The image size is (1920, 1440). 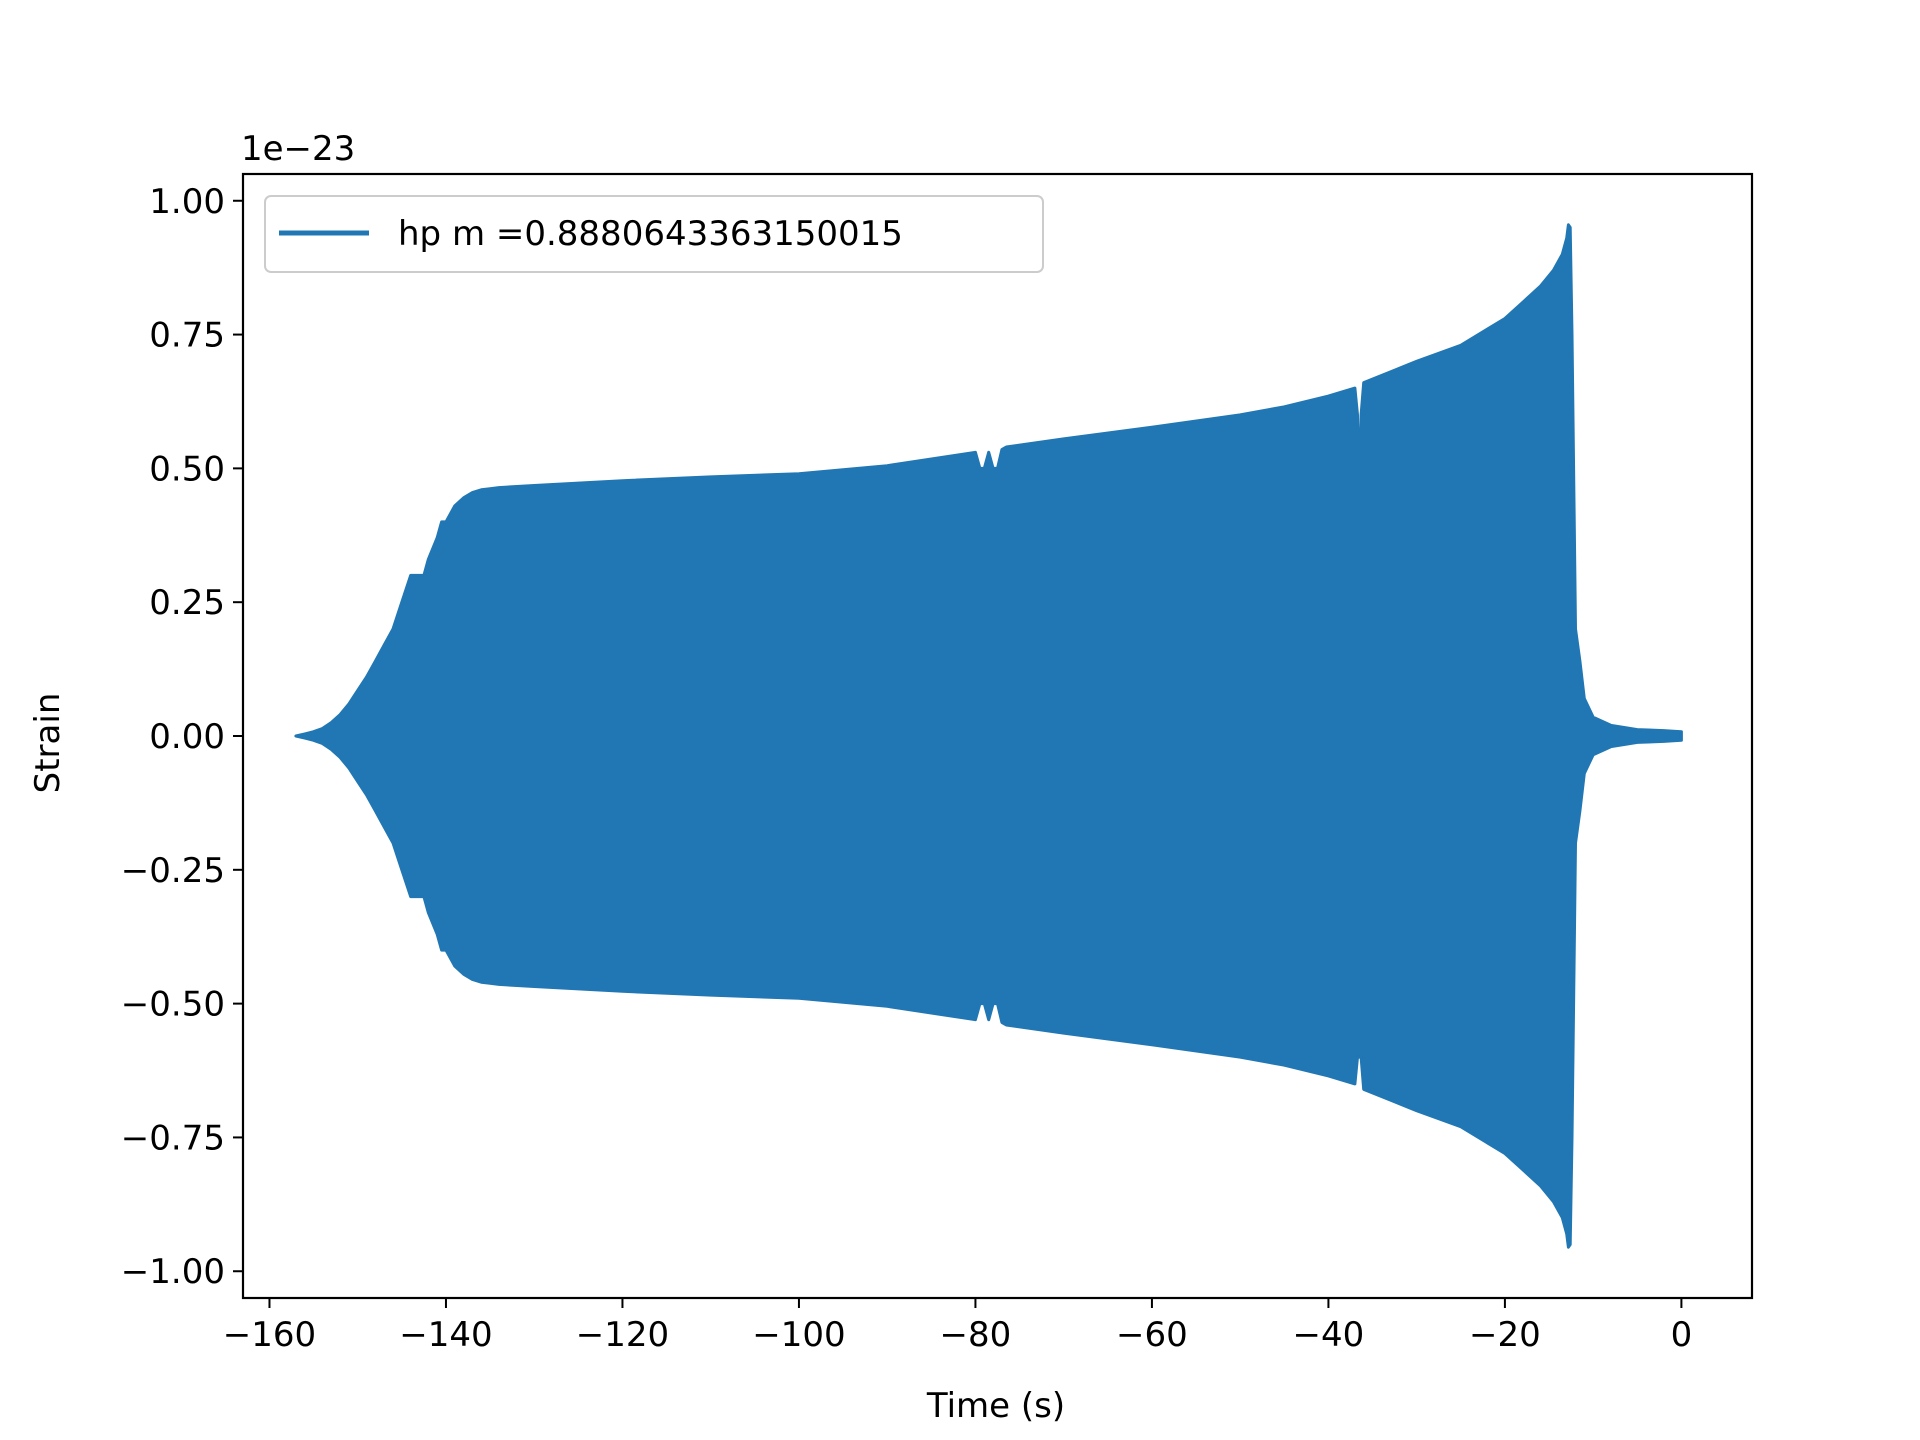 I want to click on y-tick-label: −0.25, so click(x=173, y=871).